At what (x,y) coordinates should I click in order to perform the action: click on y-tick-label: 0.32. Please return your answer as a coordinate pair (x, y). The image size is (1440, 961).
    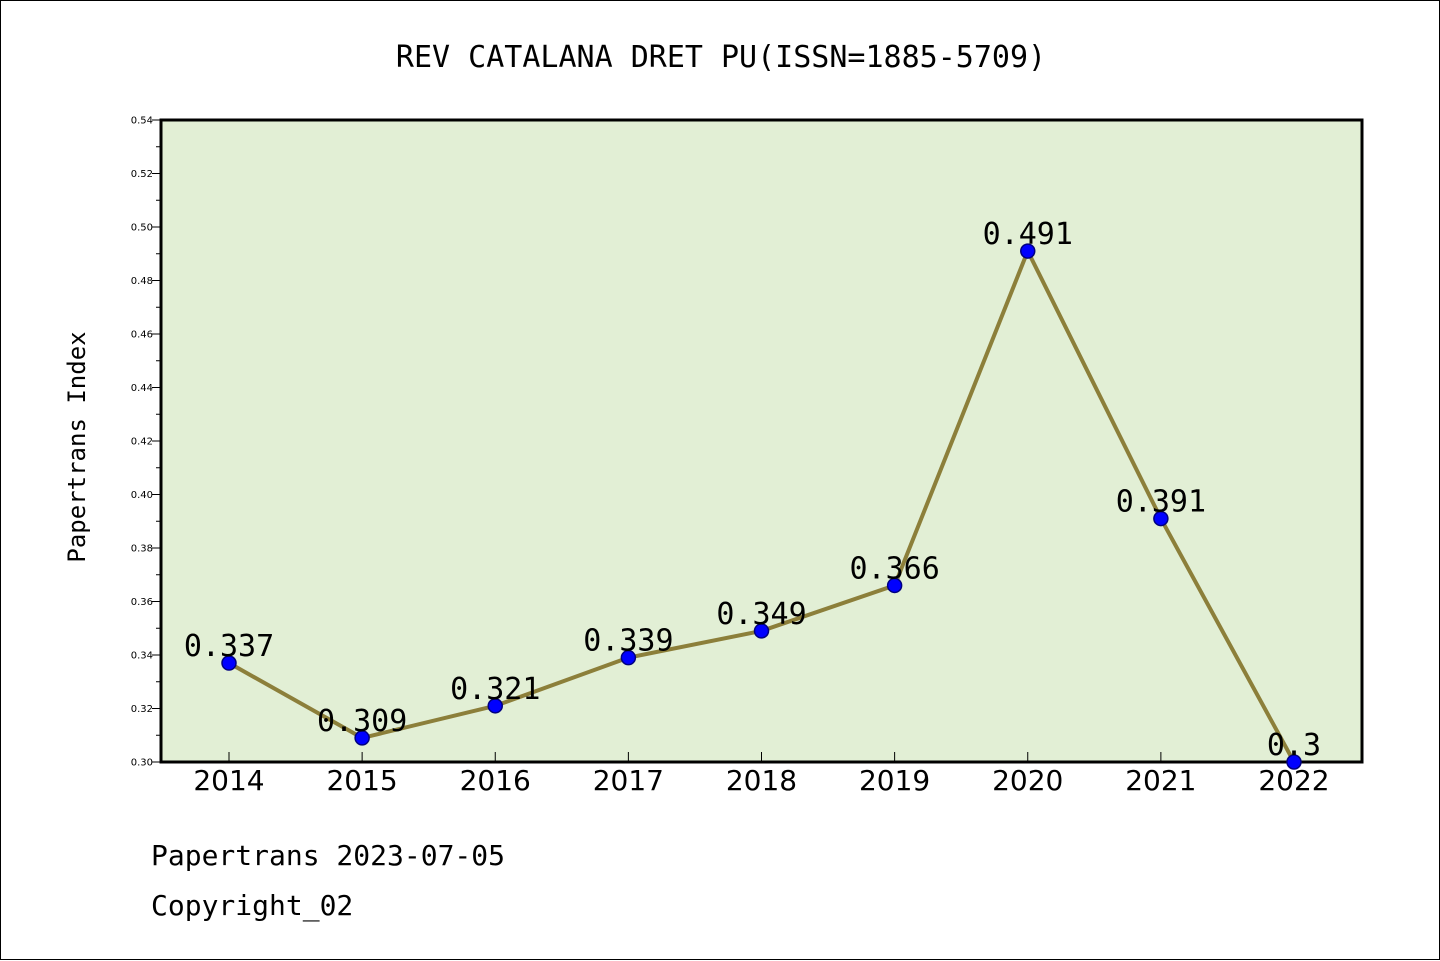
    Looking at the image, I should click on (142, 709).